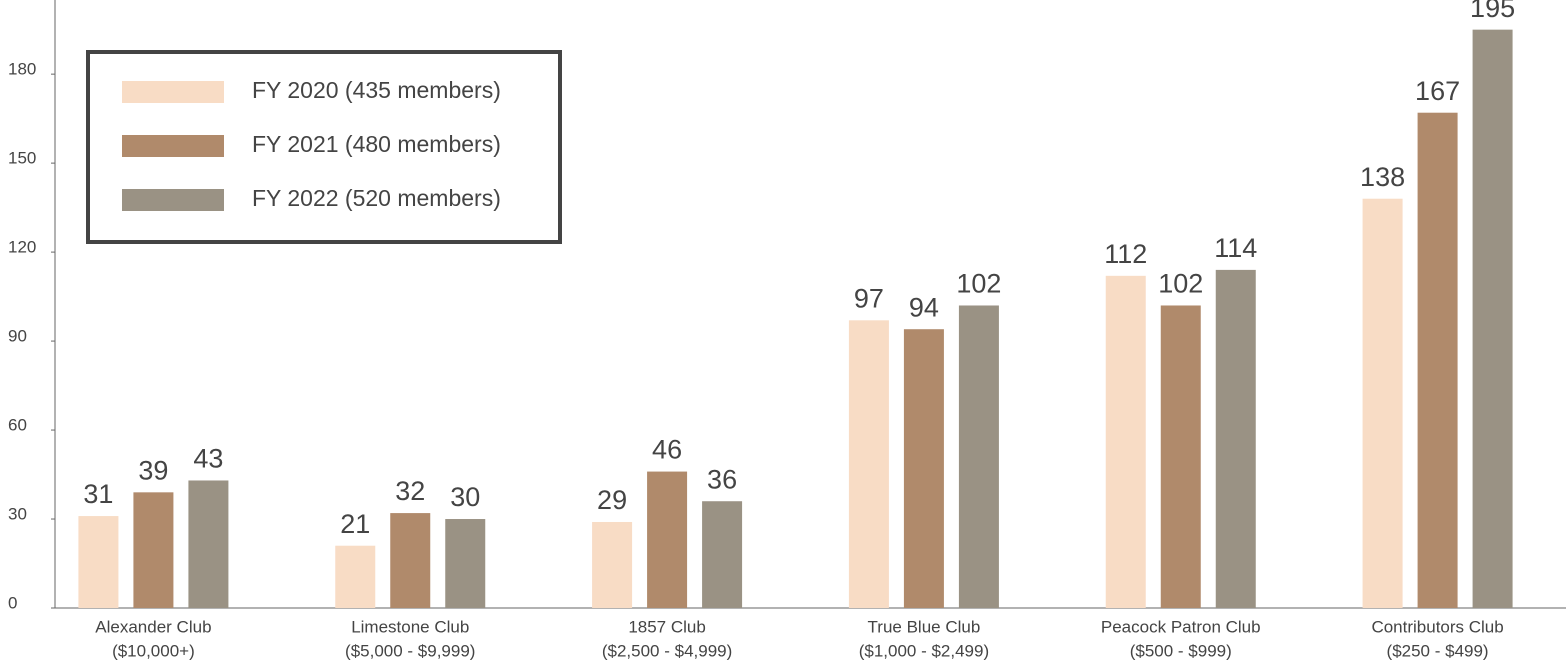 Image resolution: width=1566 pixels, height=668 pixels. I want to click on x-tick-label: Contributors Club, so click(1437, 626).